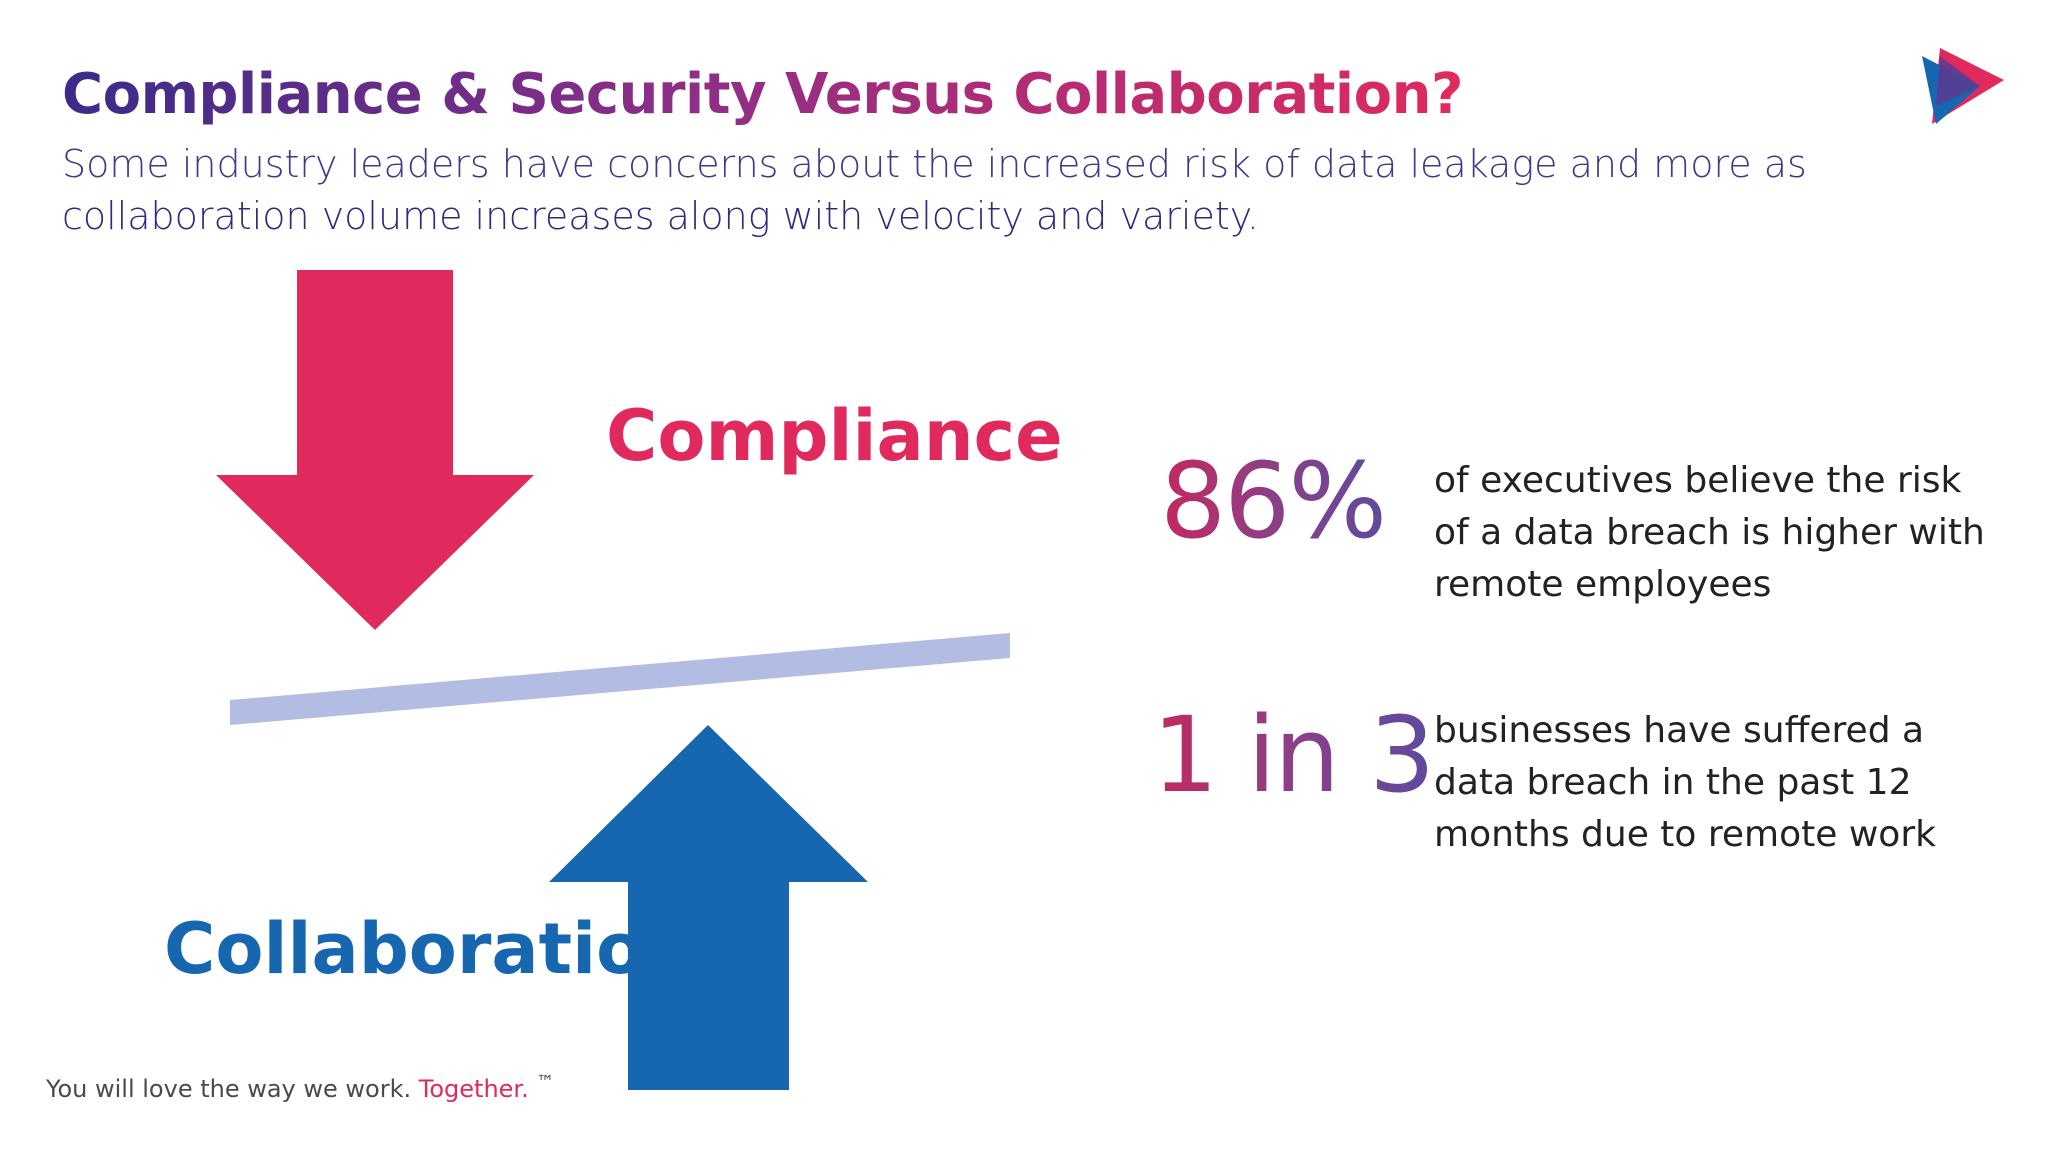 This screenshot has width=2048, height=1152. What do you see at coordinates (1293, 755) in the screenshot?
I see `stat-value-businesses: 1 in 3` at bounding box center [1293, 755].